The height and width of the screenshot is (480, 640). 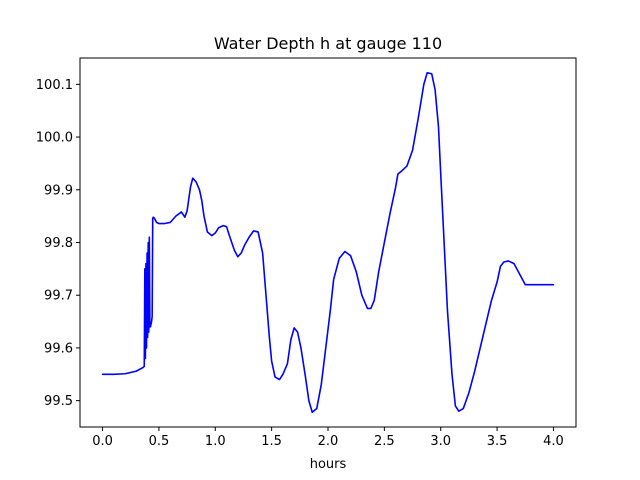 What do you see at coordinates (215, 441) in the screenshot?
I see `x-tick-label: 1.0` at bounding box center [215, 441].